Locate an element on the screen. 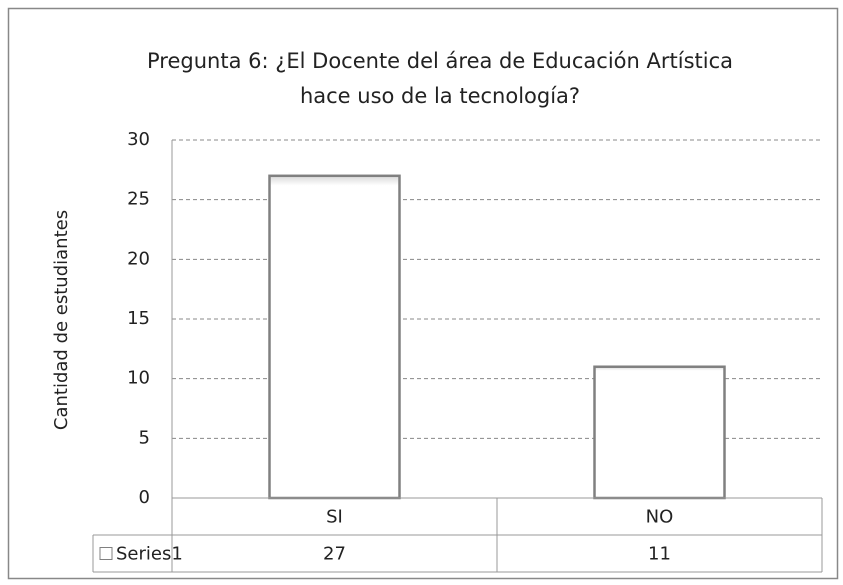 The height and width of the screenshot is (585, 843). x-tick-label: SI is located at coordinates (334, 517).